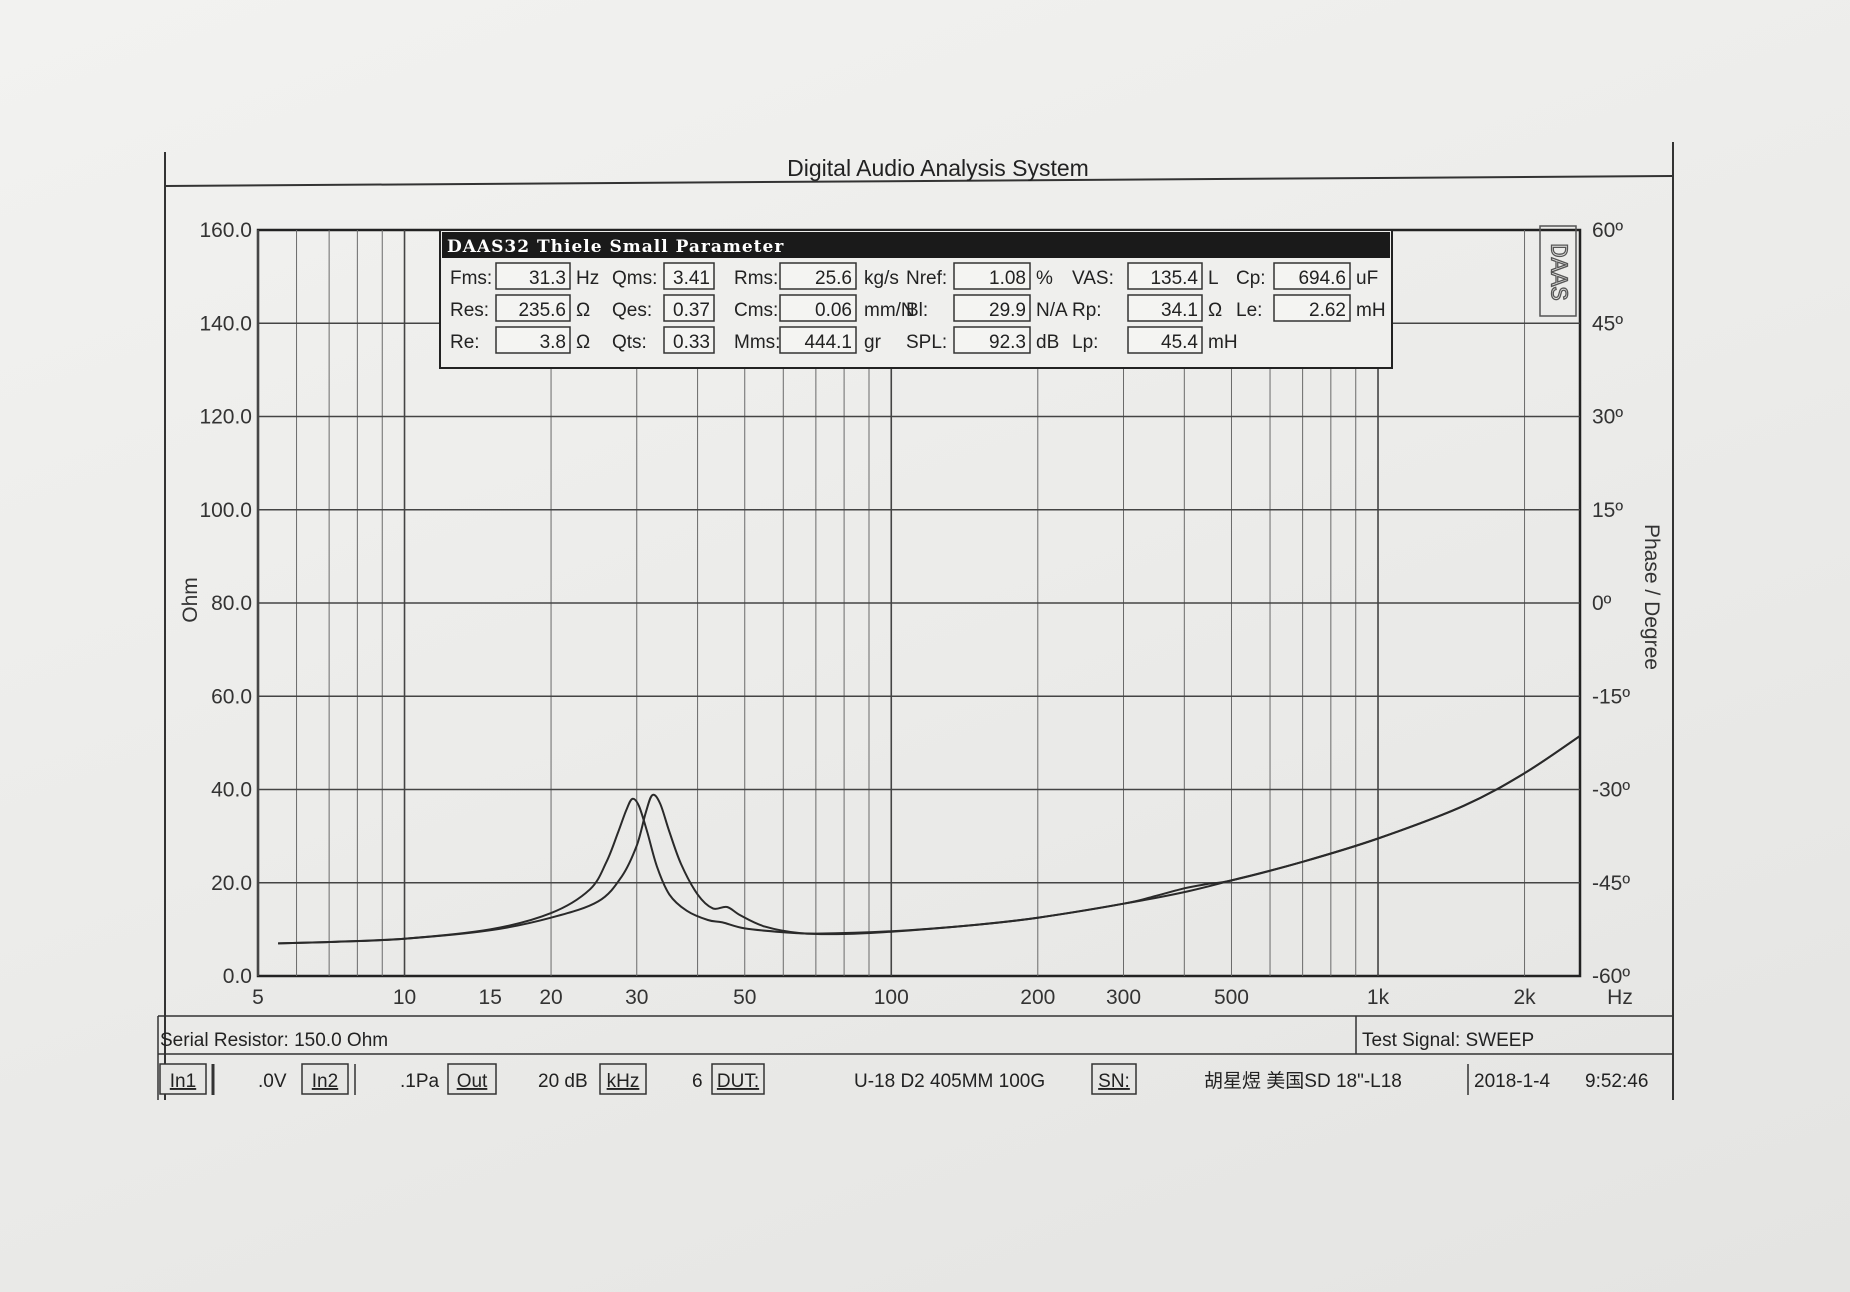 This screenshot has width=1850, height=1292. I want to click on in1-button: In1, so click(183, 1079).